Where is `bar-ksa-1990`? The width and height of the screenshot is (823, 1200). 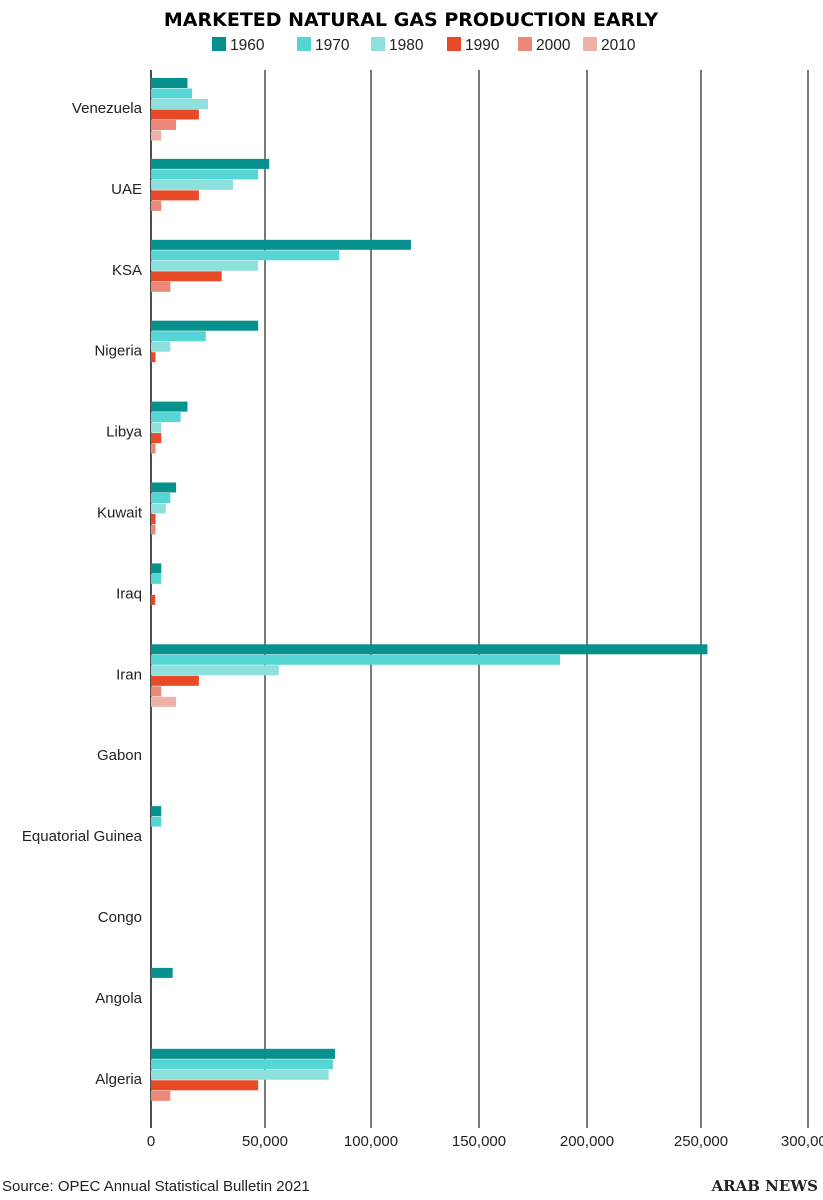
bar-ksa-1990 is located at coordinates (186, 276).